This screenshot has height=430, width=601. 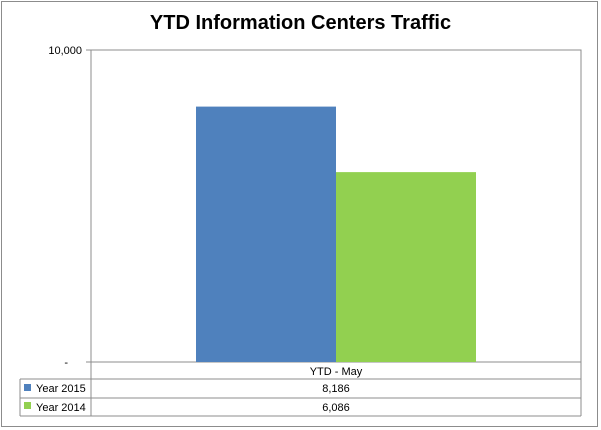 I want to click on y-tick-label-min: -, so click(x=66, y=363).